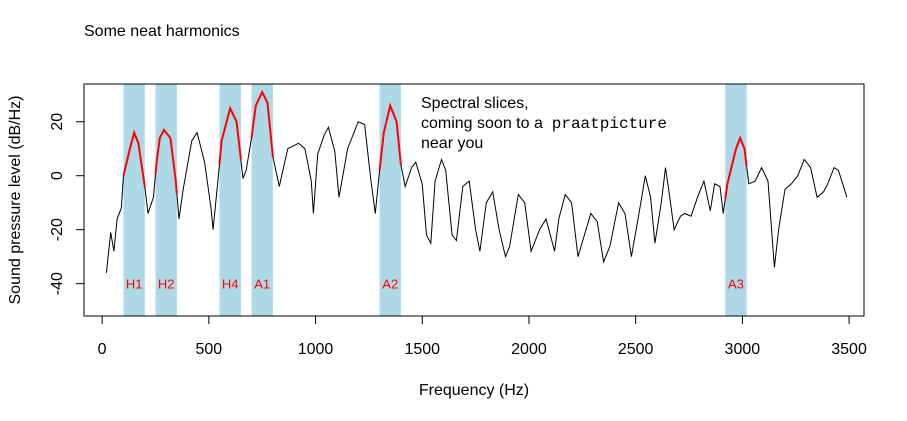  Describe the element at coordinates (102, 349) in the screenshot. I see `x-tick-label: 0` at that location.